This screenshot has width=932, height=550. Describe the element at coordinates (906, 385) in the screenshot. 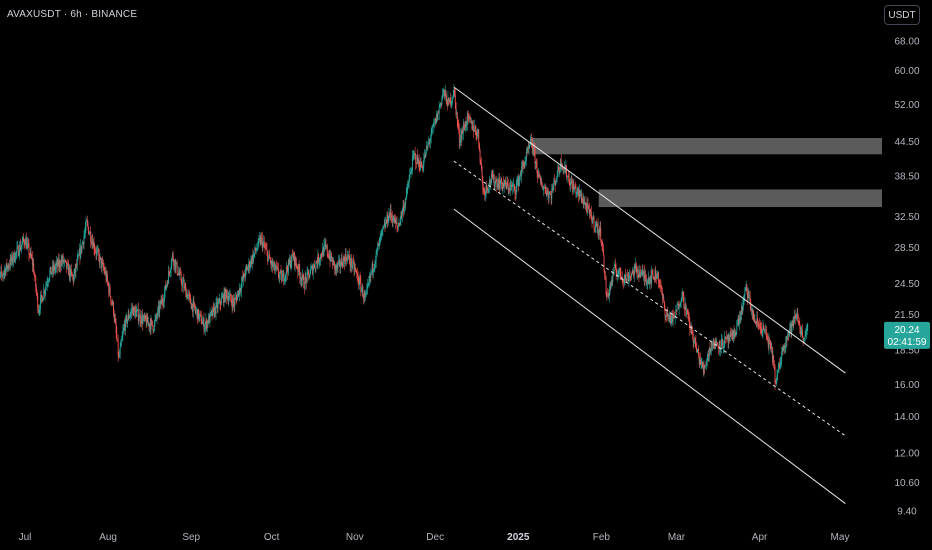

I see `y-tick-label: 16.00` at that location.